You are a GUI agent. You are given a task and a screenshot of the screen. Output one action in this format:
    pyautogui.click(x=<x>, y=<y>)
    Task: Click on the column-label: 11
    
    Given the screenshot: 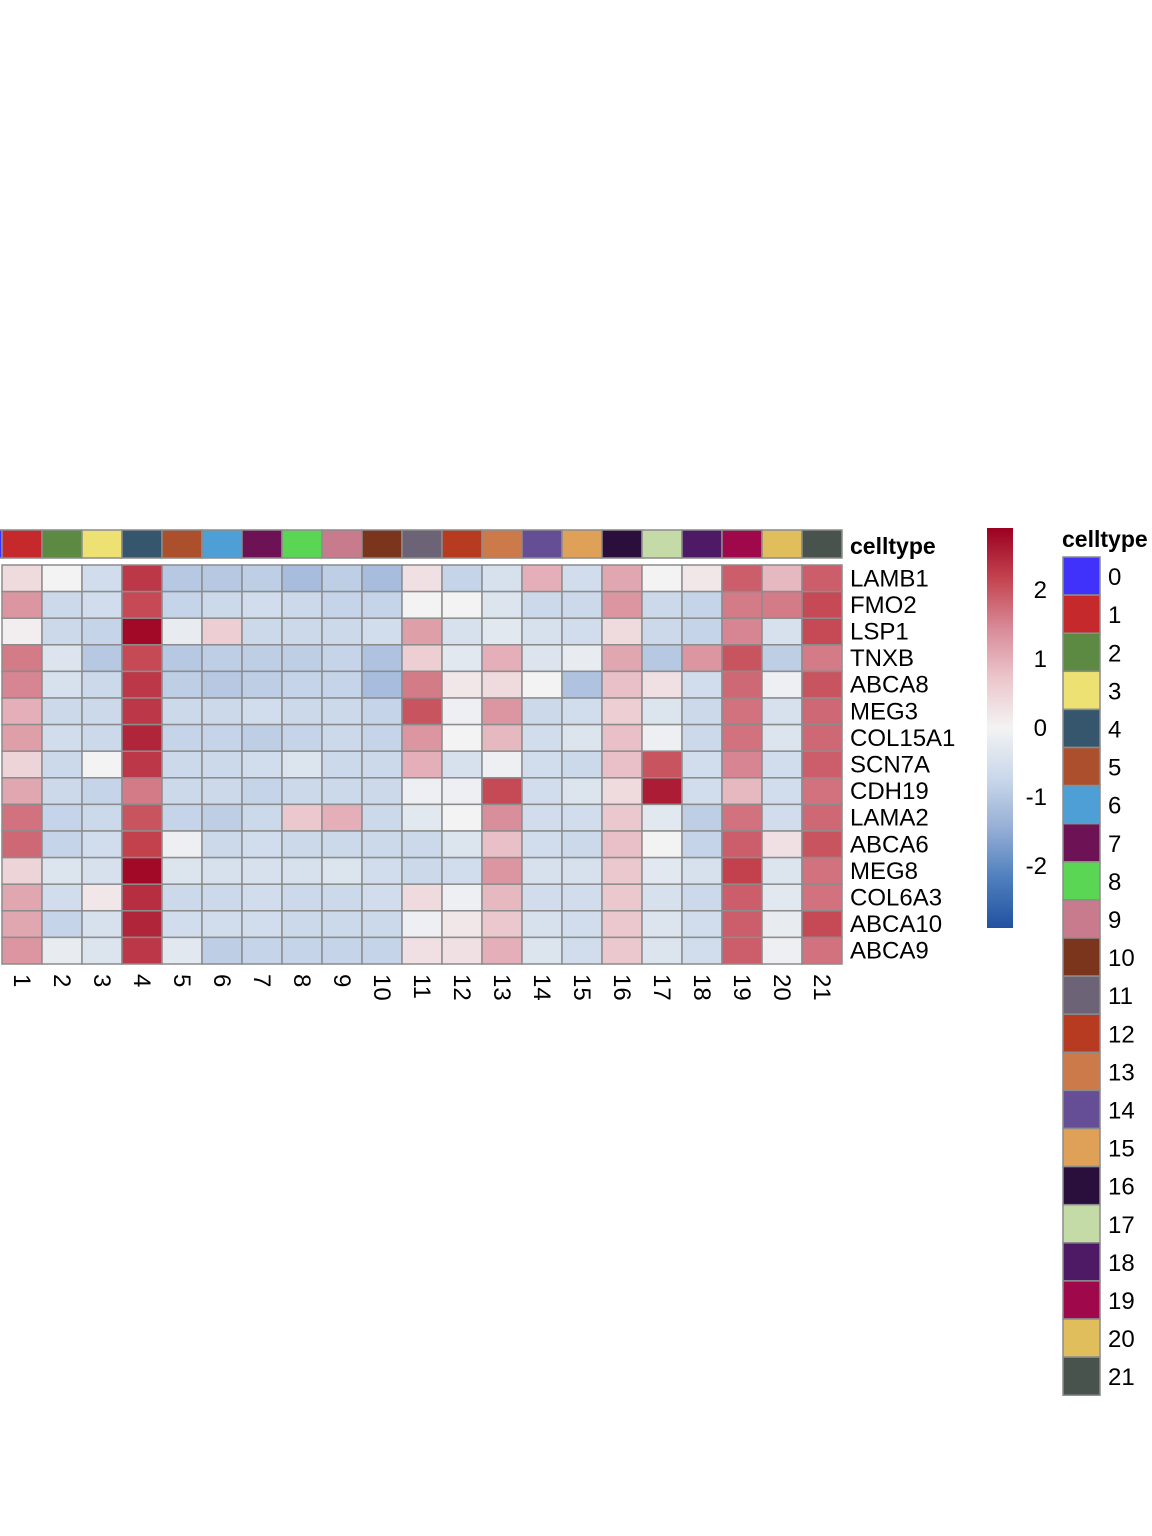 What is the action you would take?
    pyautogui.click(x=421, y=986)
    